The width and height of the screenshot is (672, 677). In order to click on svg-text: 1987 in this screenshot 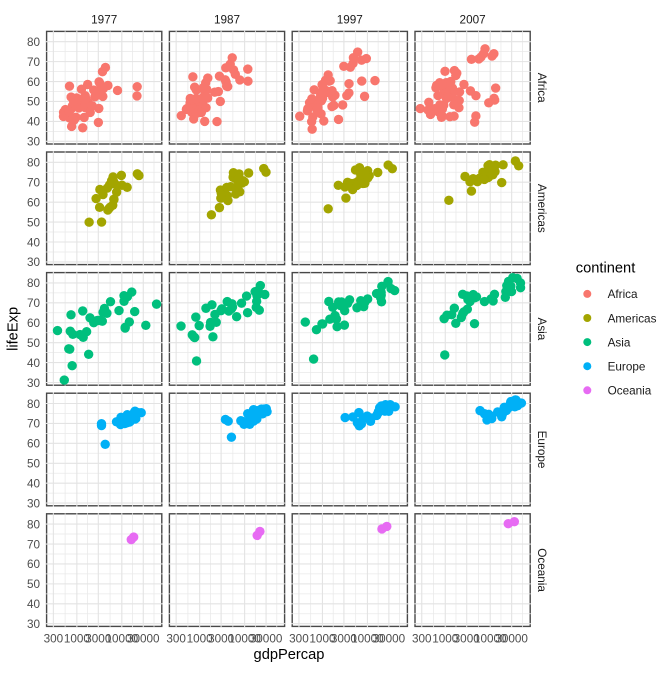, I will do `click(227, 19)`.